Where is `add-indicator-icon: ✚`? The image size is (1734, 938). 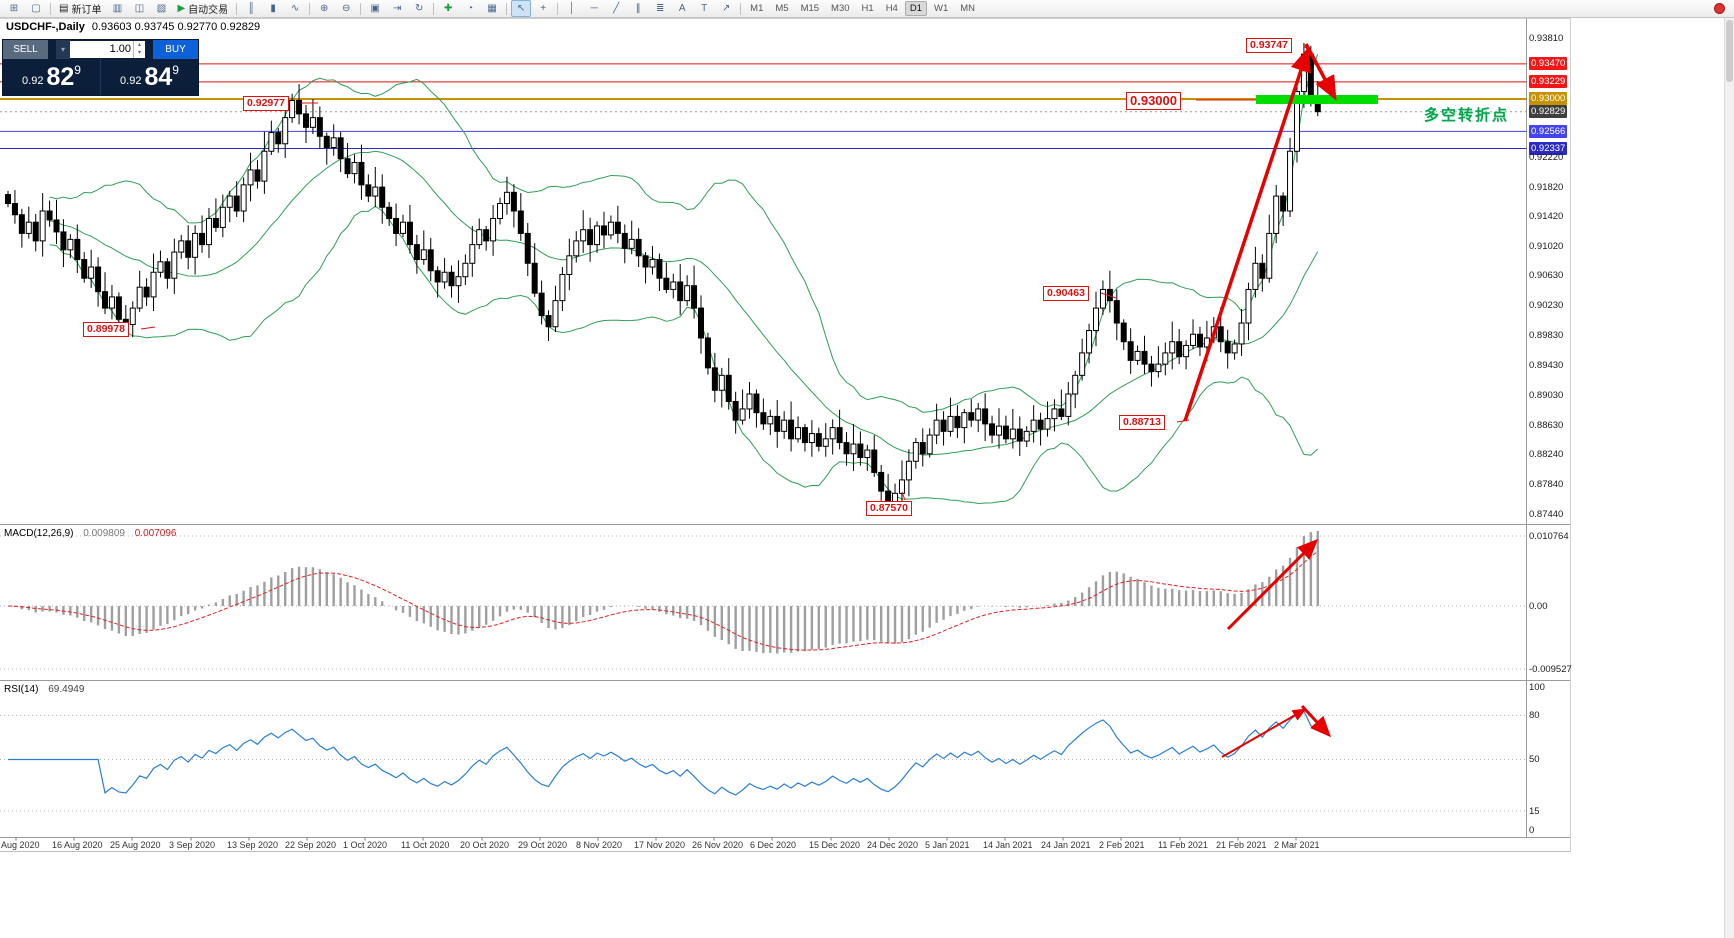 add-indicator-icon: ✚ is located at coordinates (448, 8).